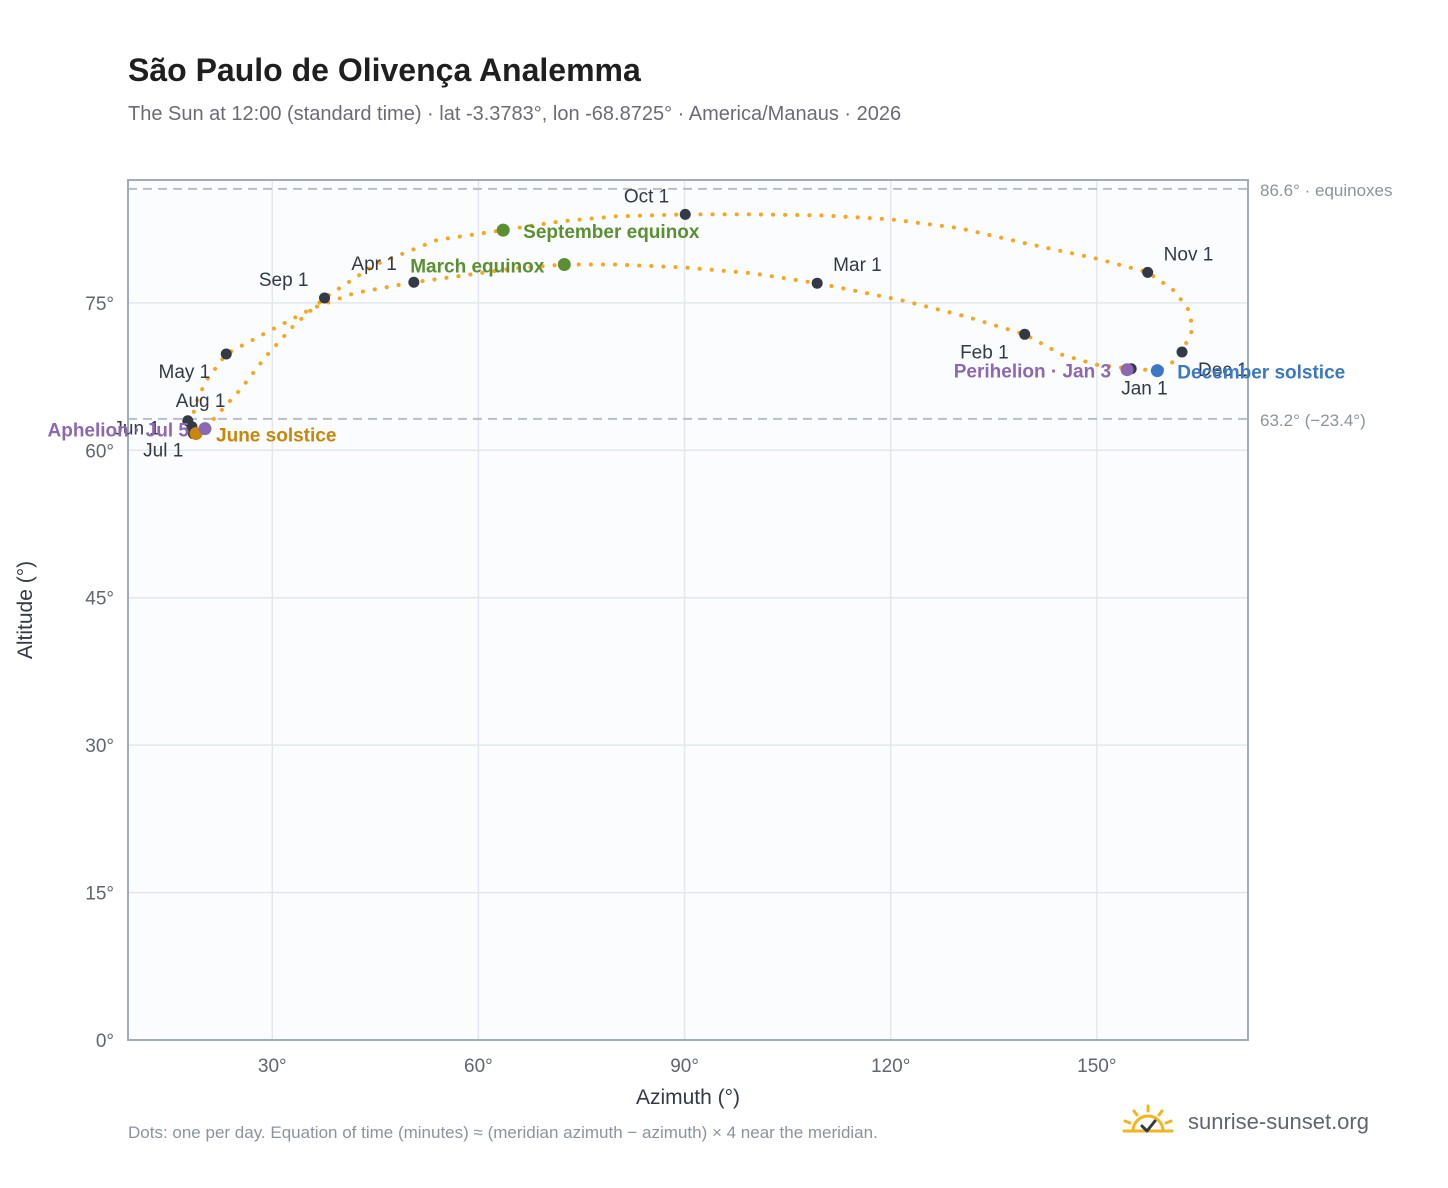 The height and width of the screenshot is (1188, 1448). I want to click on month-marker-label: Dec 1, so click(1223, 370).